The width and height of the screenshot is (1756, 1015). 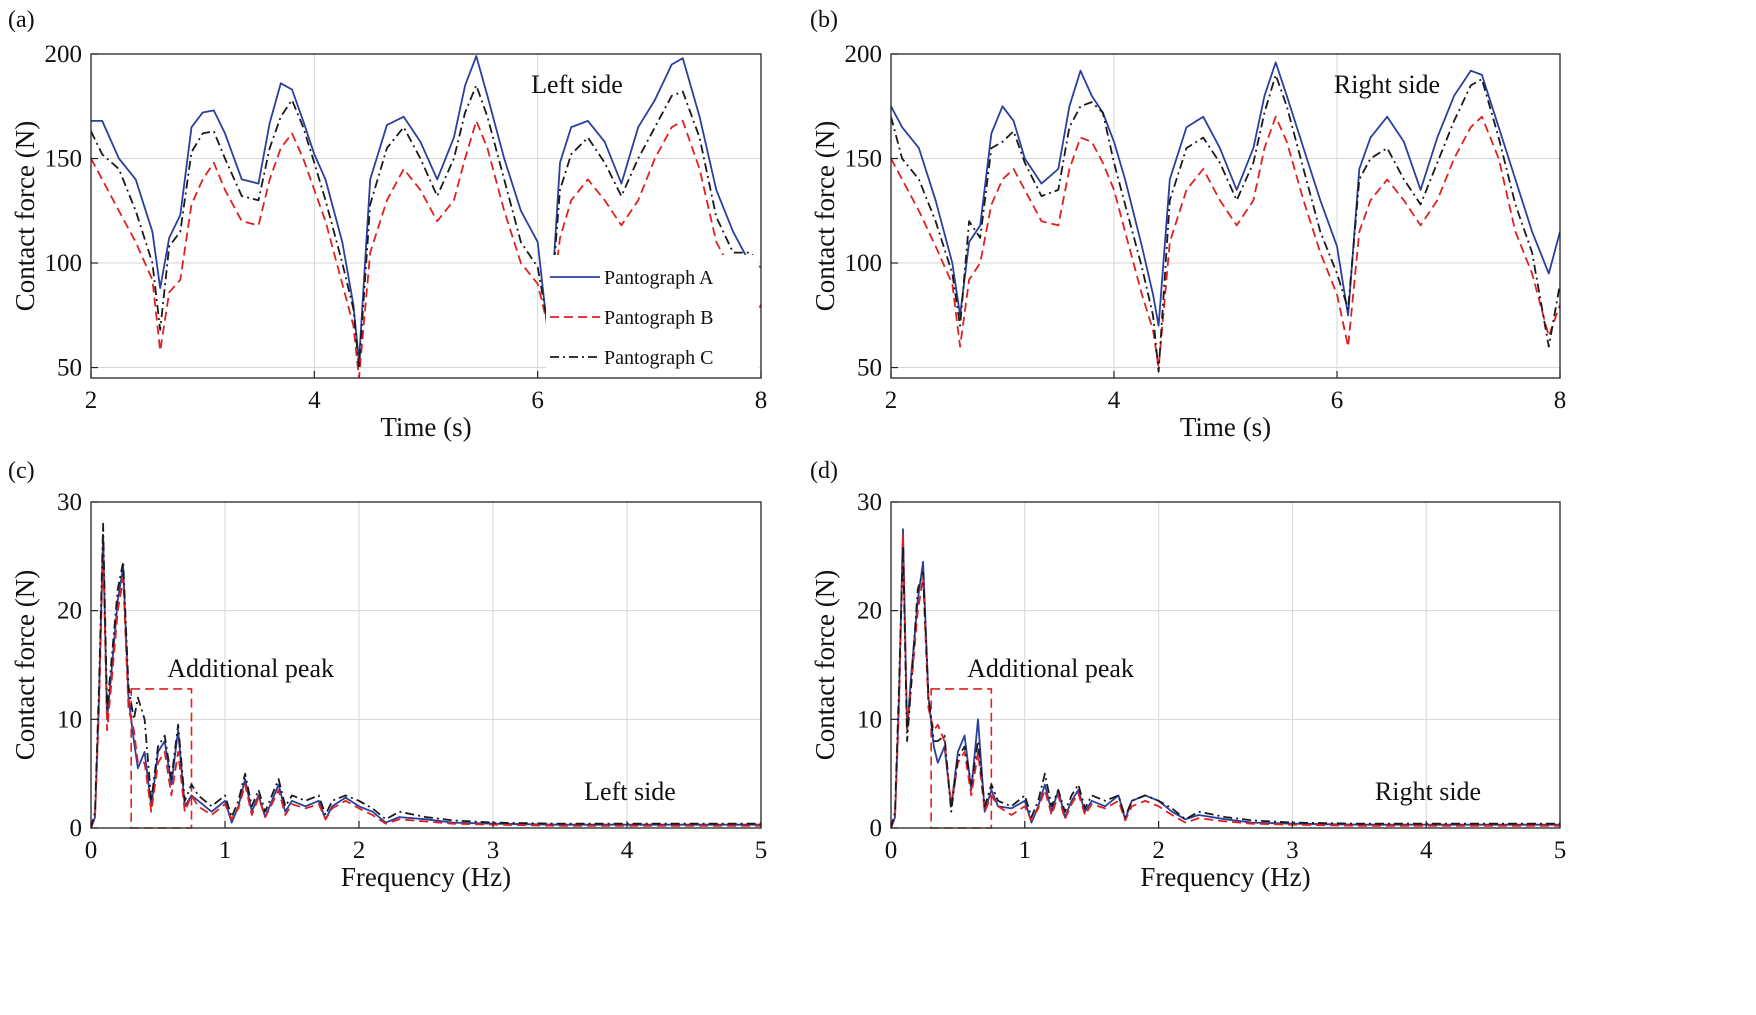 I want to click on panel-label: (c), so click(x=21, y=471).